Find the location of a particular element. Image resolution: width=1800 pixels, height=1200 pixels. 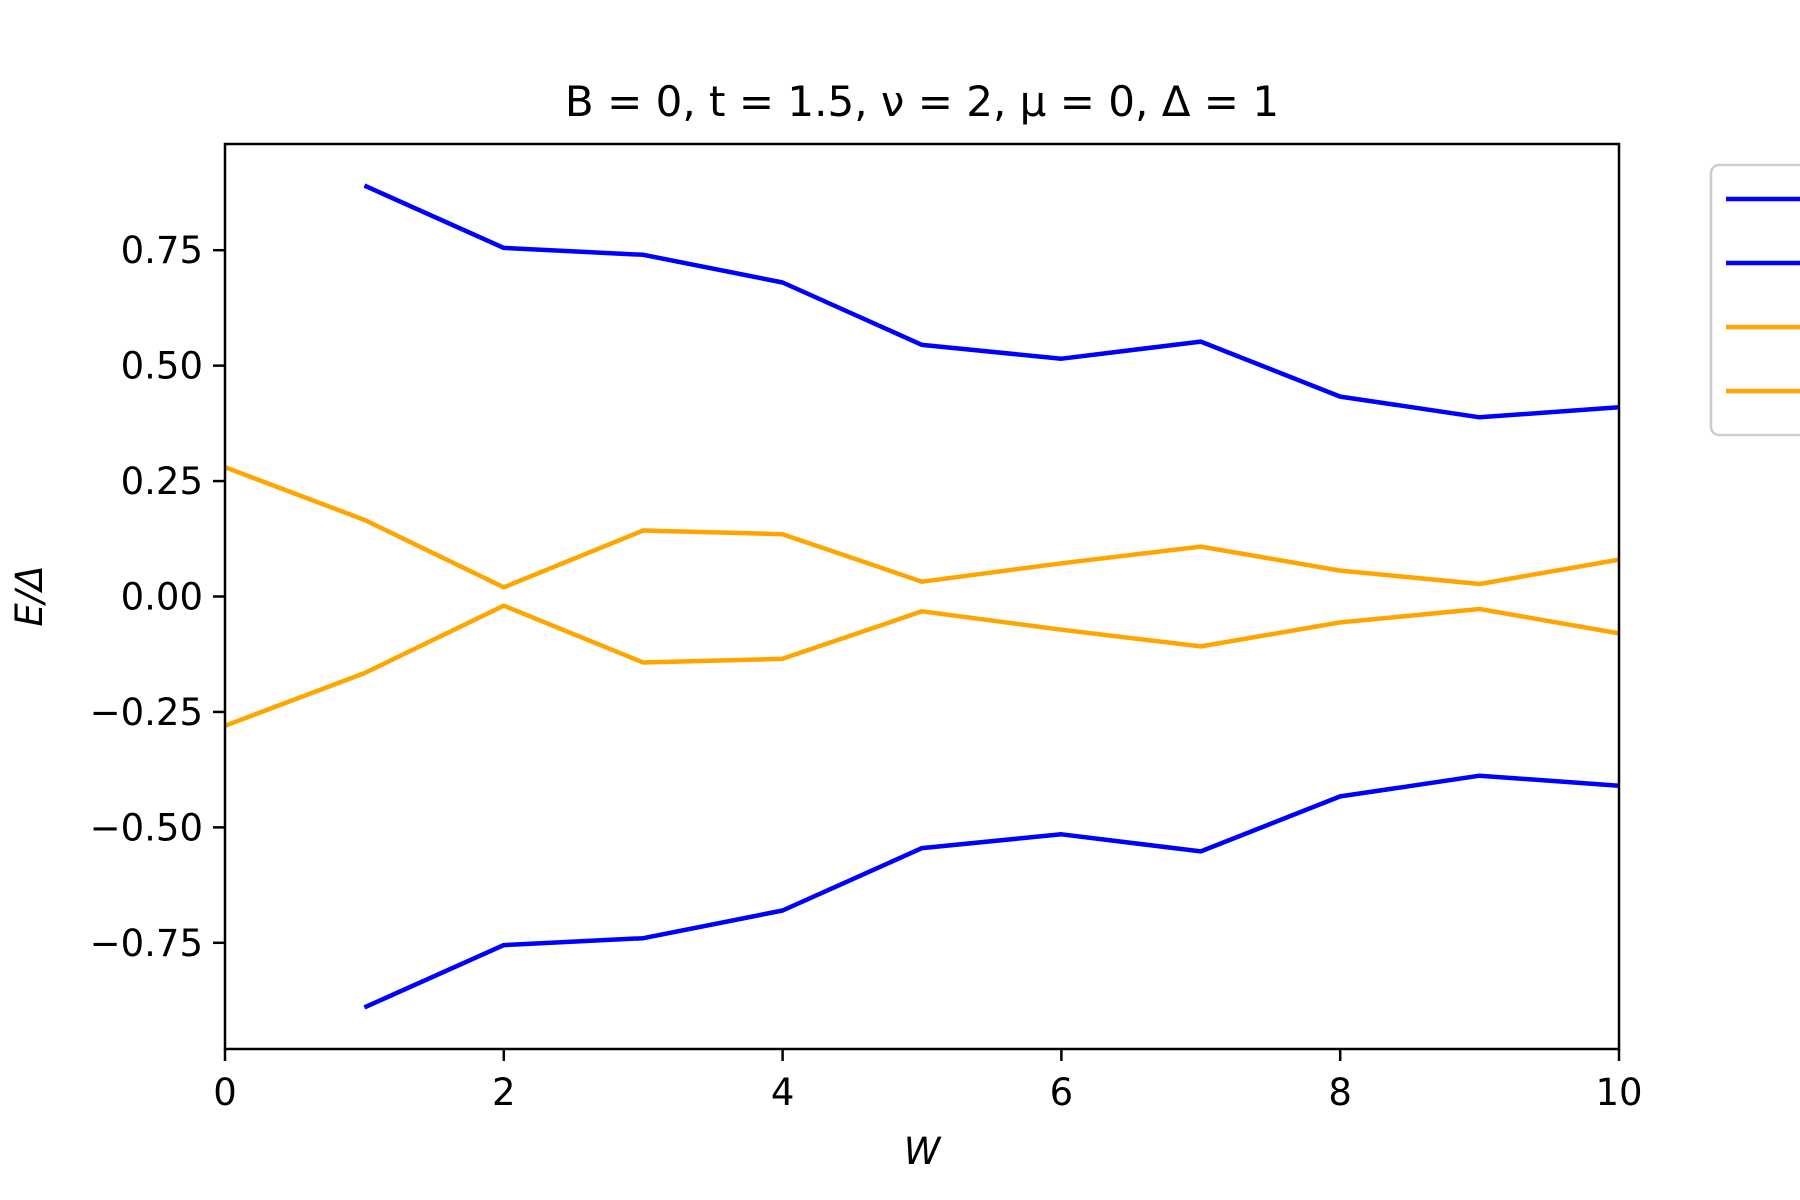

y-tick-label: 0.75 is located at coordinates (162, 250).